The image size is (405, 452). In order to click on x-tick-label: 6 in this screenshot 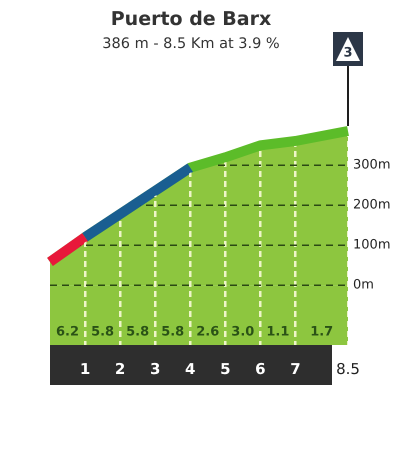, I will do `click(260, 369)`.